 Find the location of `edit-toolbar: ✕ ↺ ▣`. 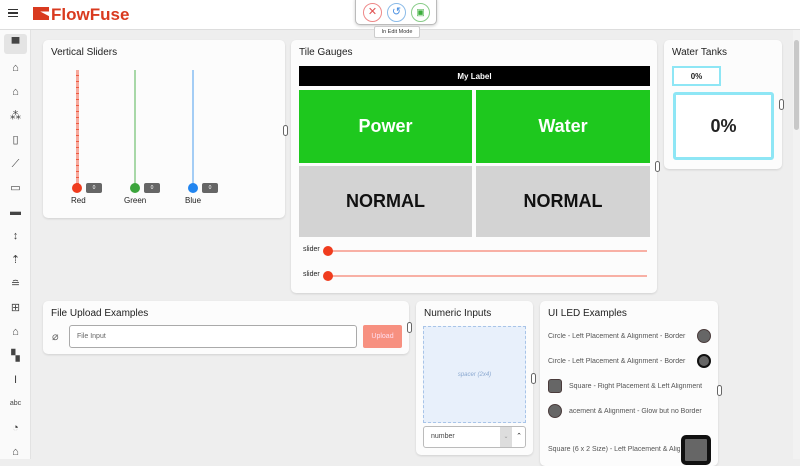

edit-toolbar: ✕ ↺ ▣ is located at coordinates (396, 12).